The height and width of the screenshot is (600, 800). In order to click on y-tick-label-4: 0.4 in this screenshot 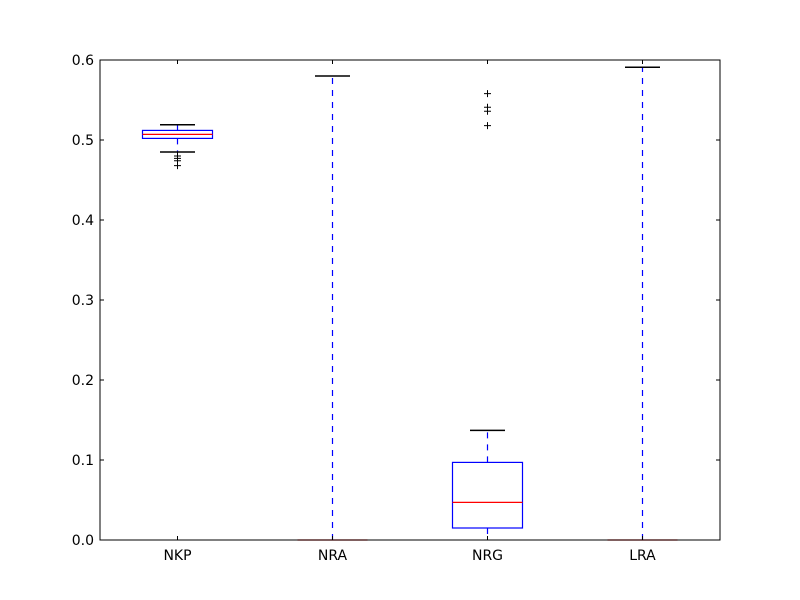, I will do `click(83, 221)`.